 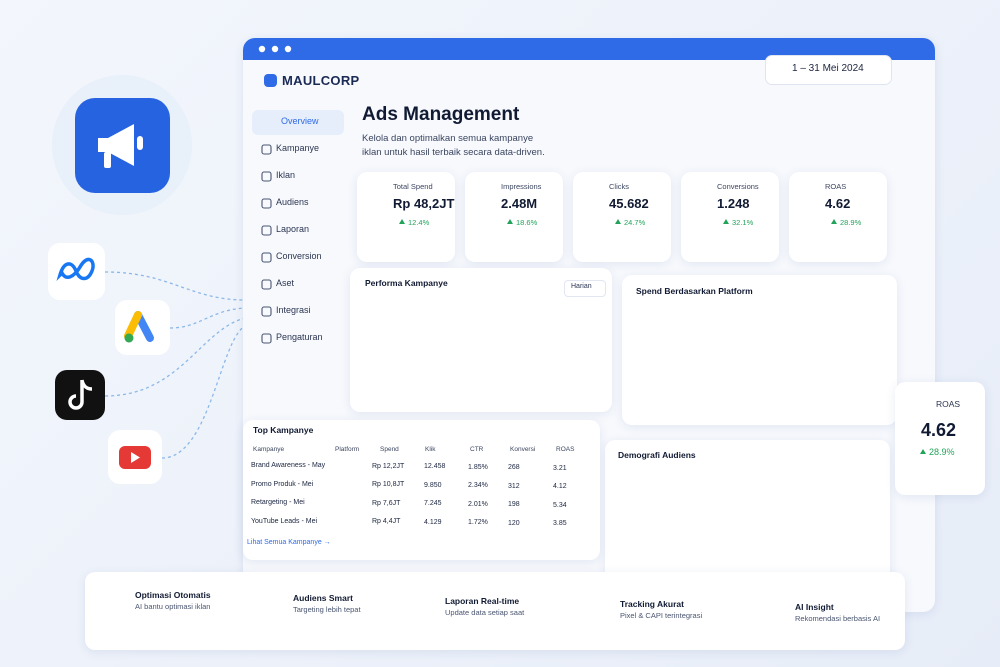 I want to click on roas-card, so click(x=940, y=438).